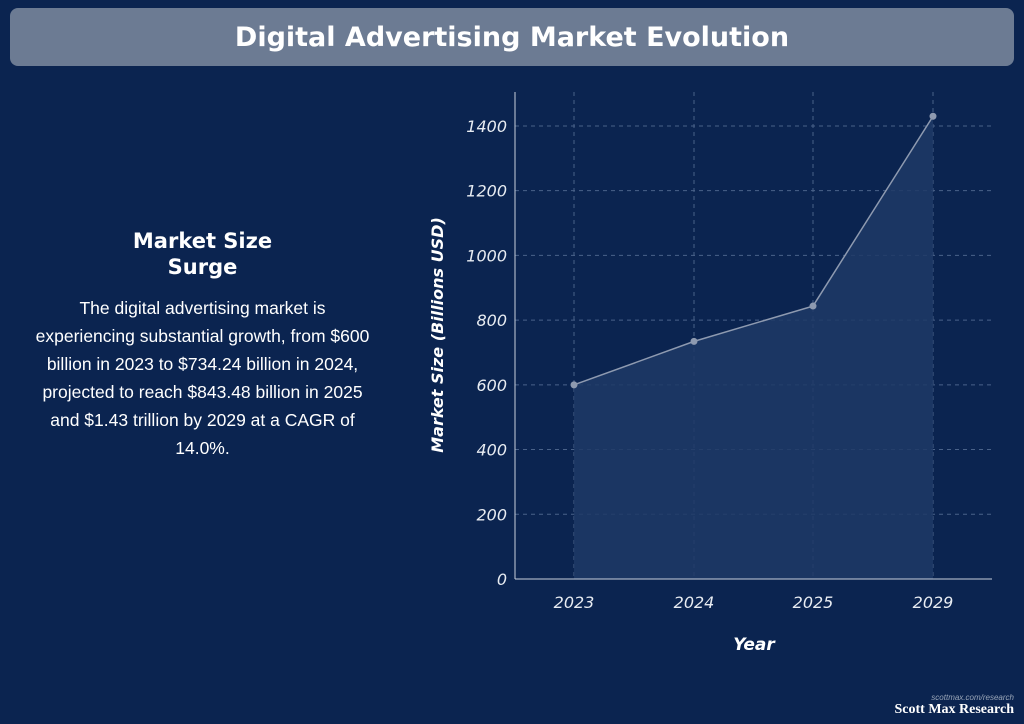 This screenshot has height=724, width=1024. I want to click on x-tick-label: 2025, so click(813, 602).